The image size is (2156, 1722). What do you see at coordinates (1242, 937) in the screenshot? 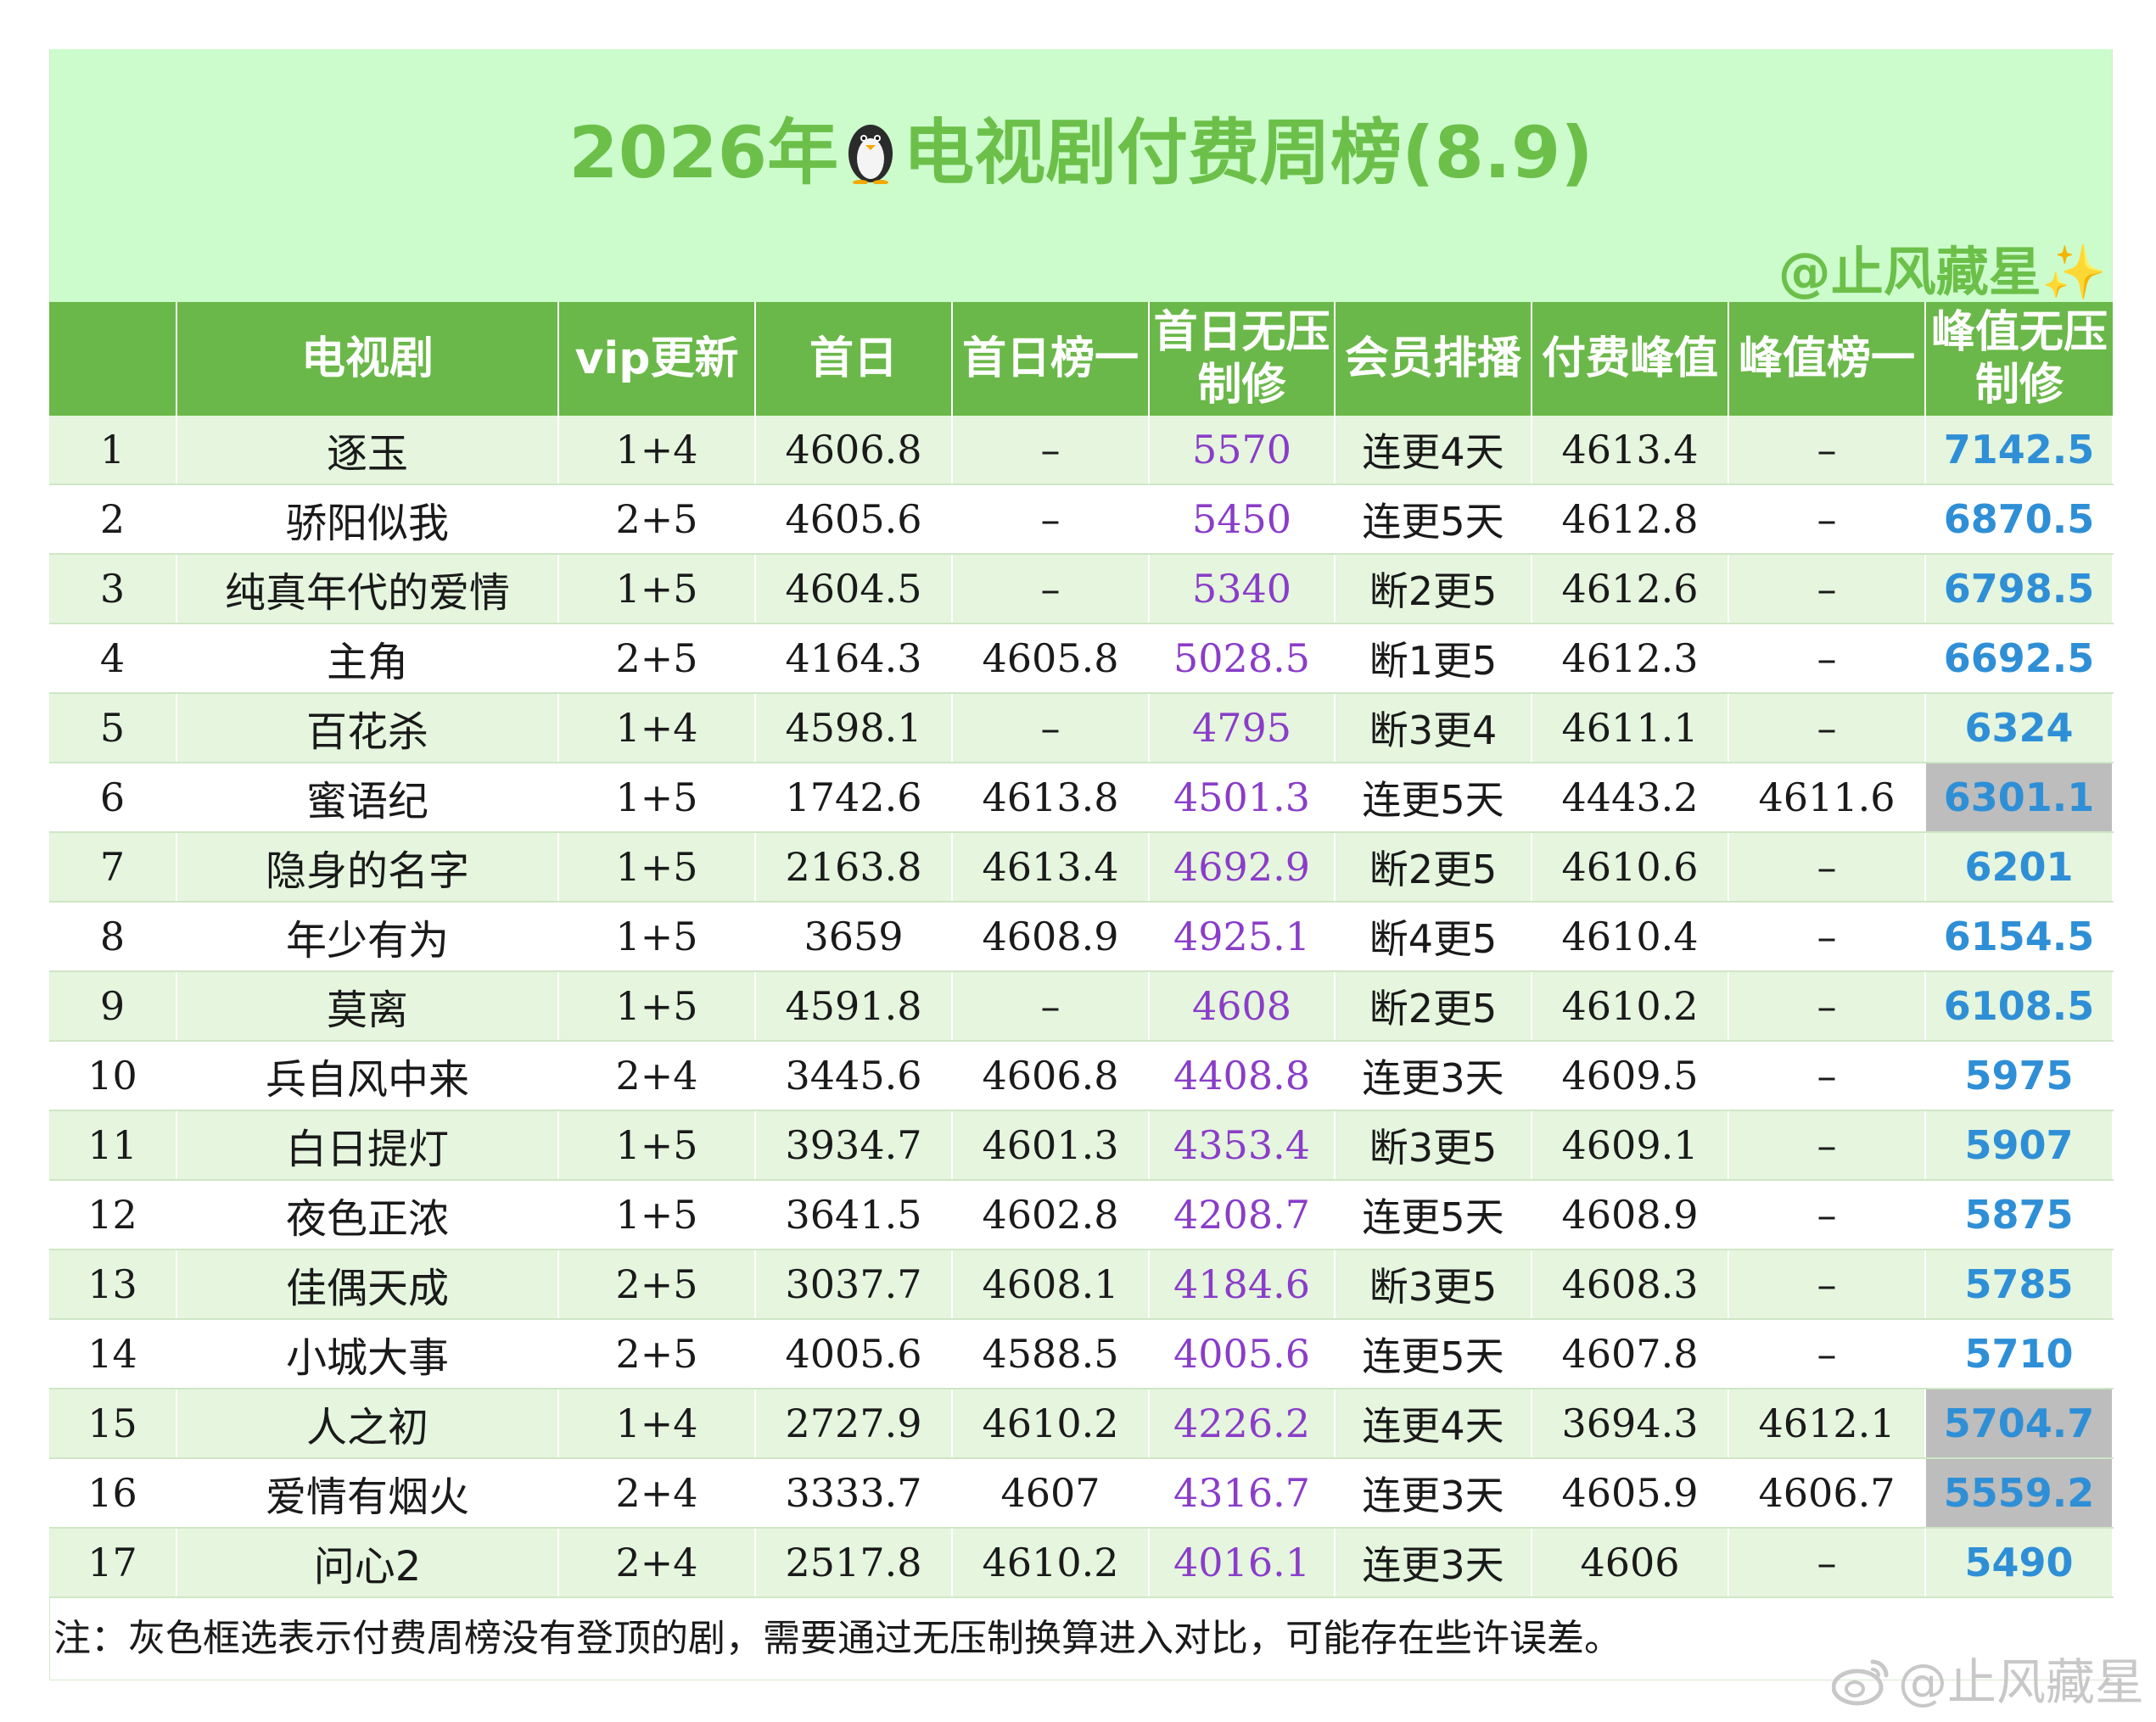
I see `cell-first-day-adj: 4925.1` at bounding box center [1242, 937].